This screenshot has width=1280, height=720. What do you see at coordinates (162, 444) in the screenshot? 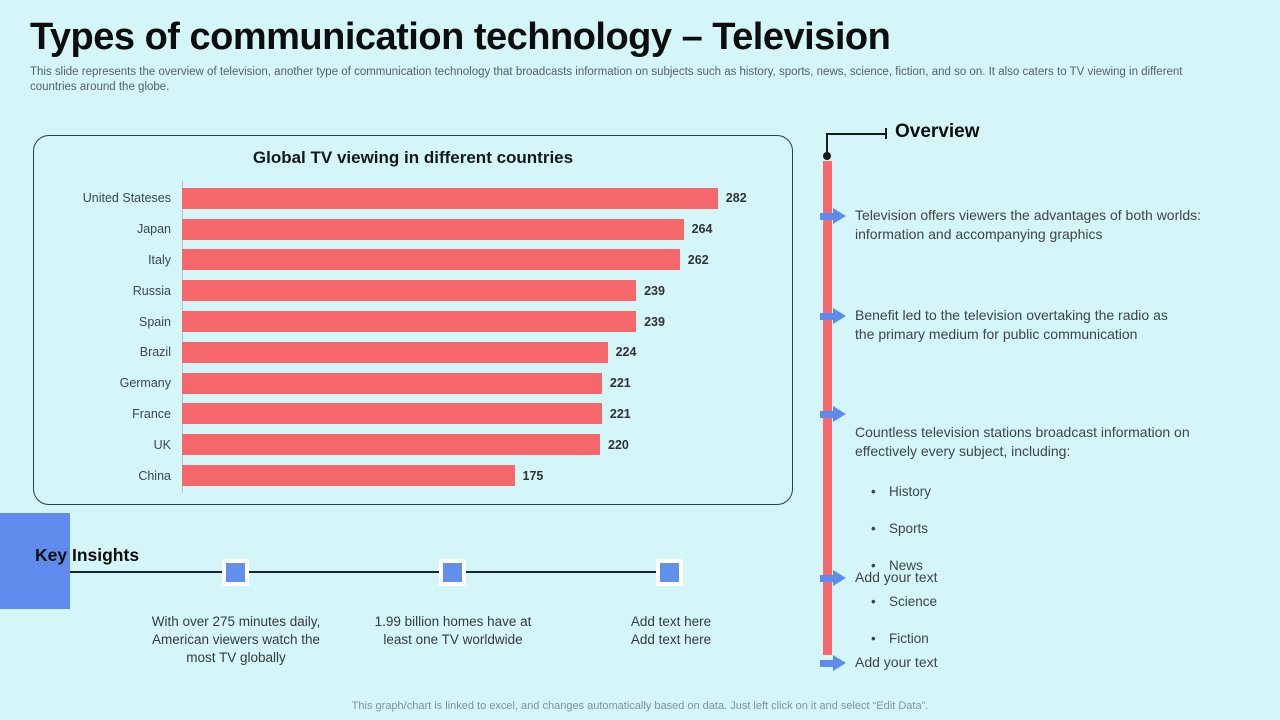
I see `bar-label: UK` at bounding box center [162, 444].